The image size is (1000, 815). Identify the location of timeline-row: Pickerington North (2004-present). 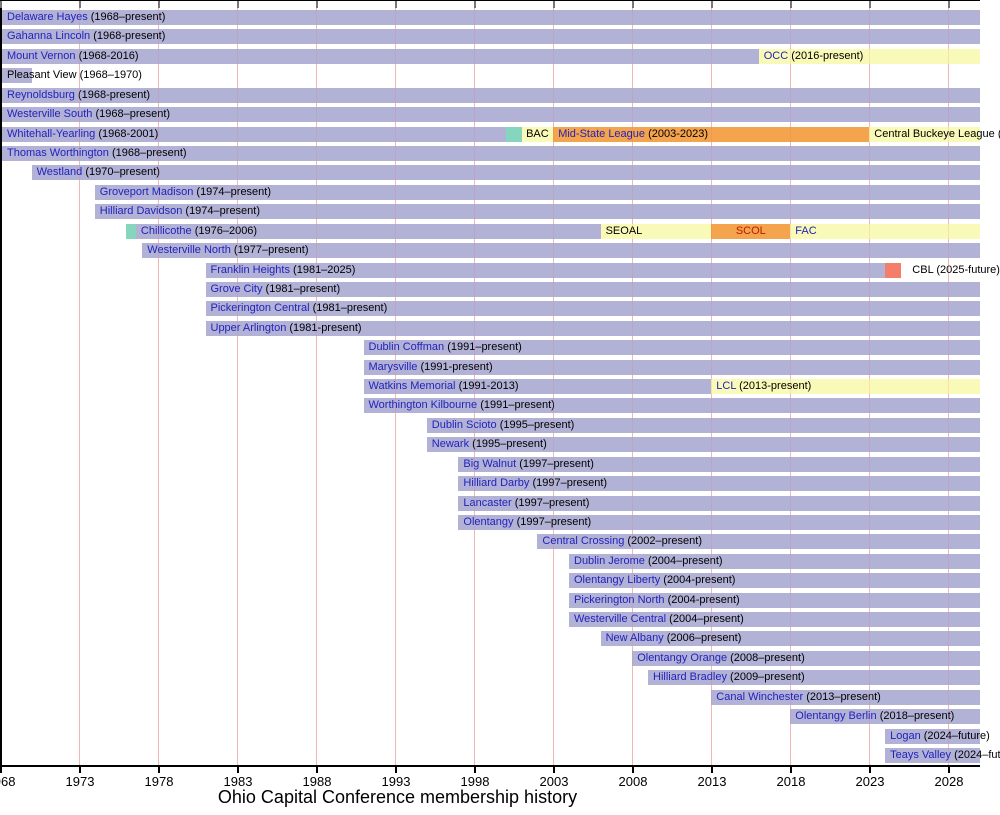
(500, 600).